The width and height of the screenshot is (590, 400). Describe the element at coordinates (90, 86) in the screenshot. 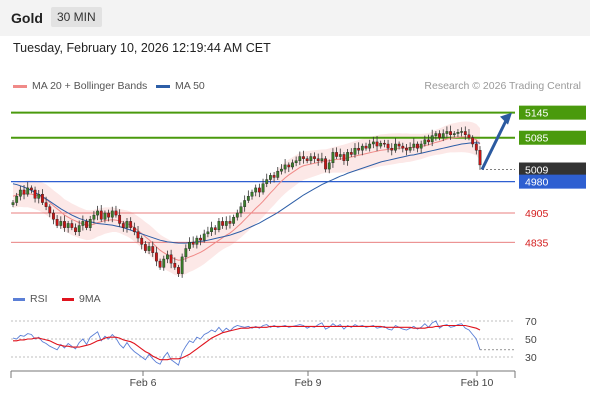

I see `legend-ma20-label: MA 20 + Bollinger Bands` at that location.